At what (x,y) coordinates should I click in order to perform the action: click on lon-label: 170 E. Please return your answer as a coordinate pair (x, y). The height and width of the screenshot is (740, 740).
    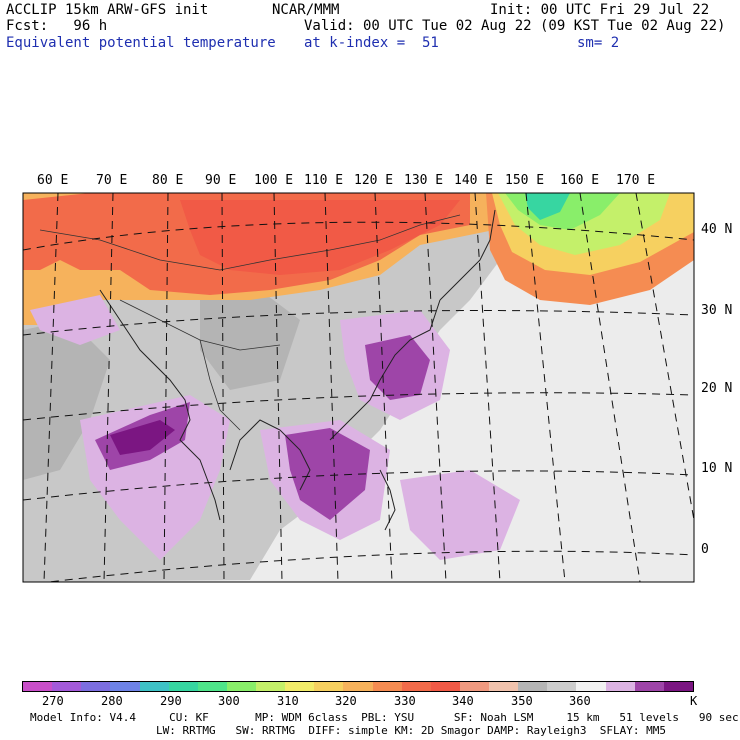
    Looking at the image, I should click on (636, 180).